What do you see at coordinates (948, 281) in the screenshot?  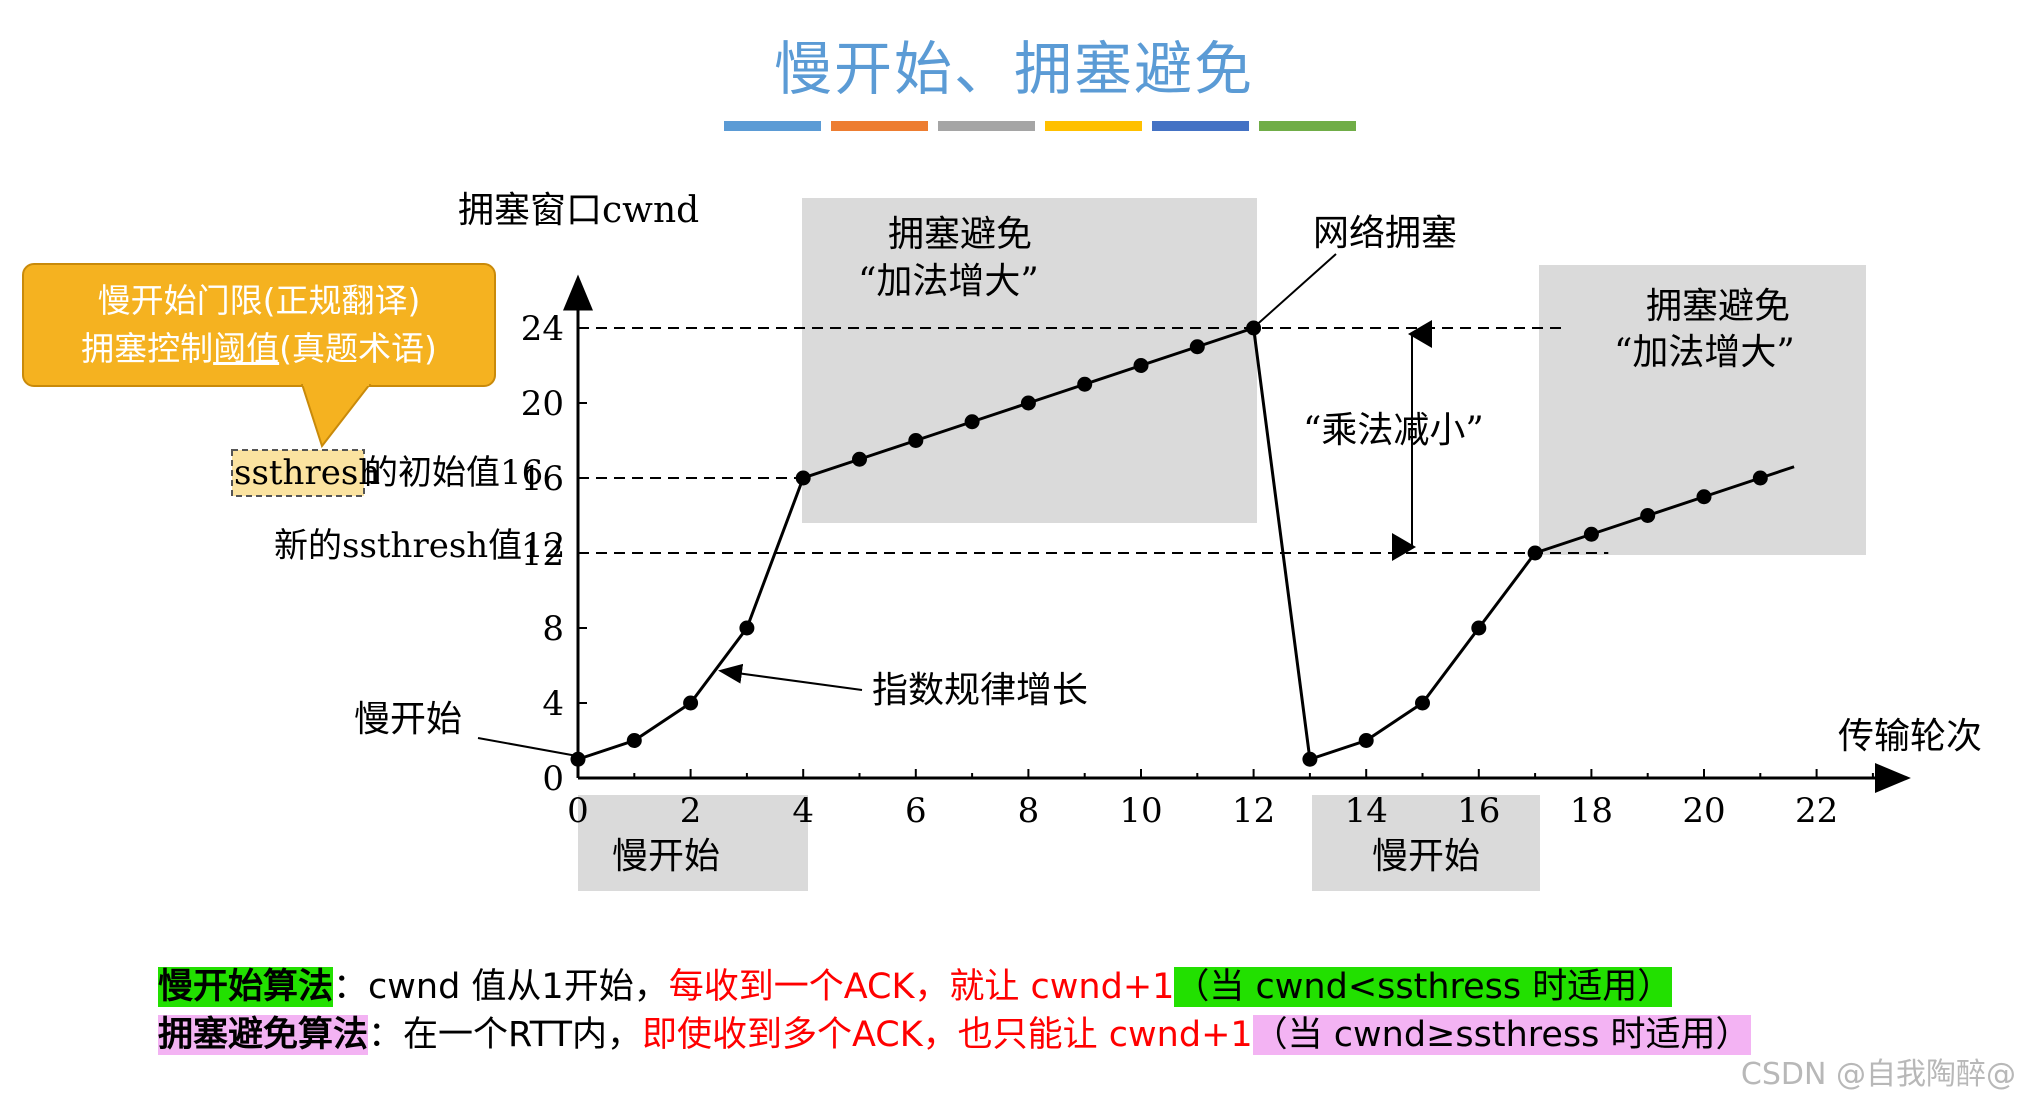 I see `ca-region-sub-1: “加法增大”` at bounding box center [948, 281].